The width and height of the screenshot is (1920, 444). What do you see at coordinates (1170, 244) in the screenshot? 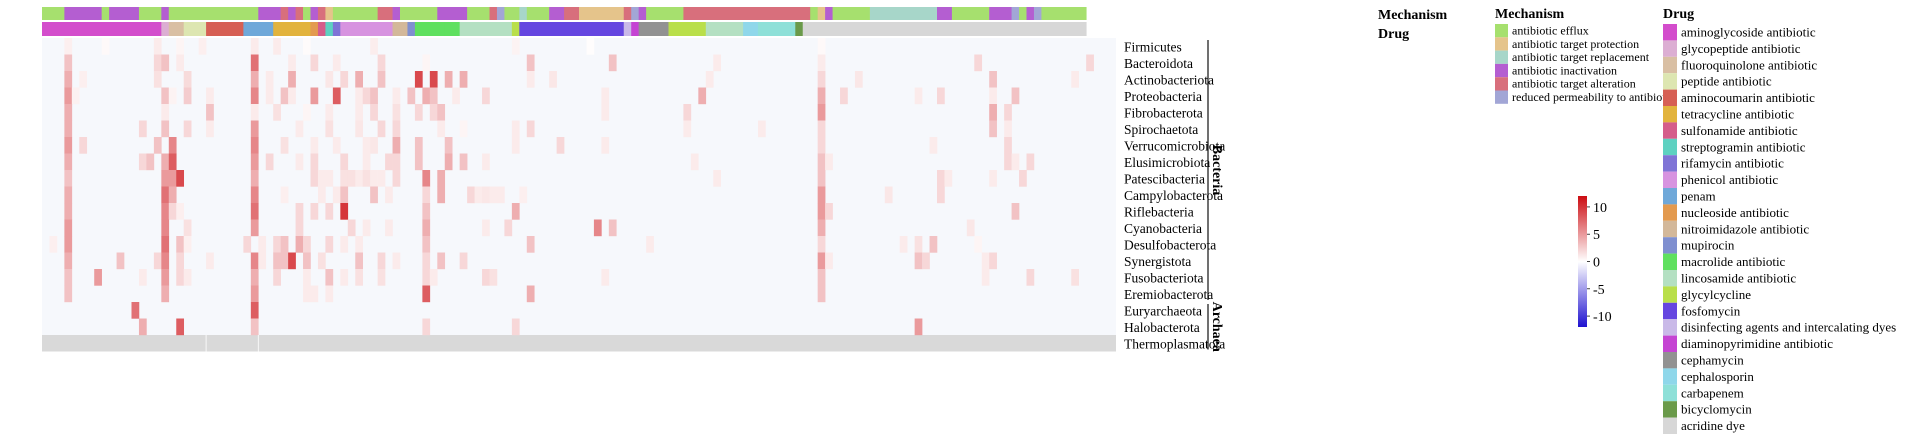
I see `row-label: Desulfobacterota` at bounding box center [1170, 244].